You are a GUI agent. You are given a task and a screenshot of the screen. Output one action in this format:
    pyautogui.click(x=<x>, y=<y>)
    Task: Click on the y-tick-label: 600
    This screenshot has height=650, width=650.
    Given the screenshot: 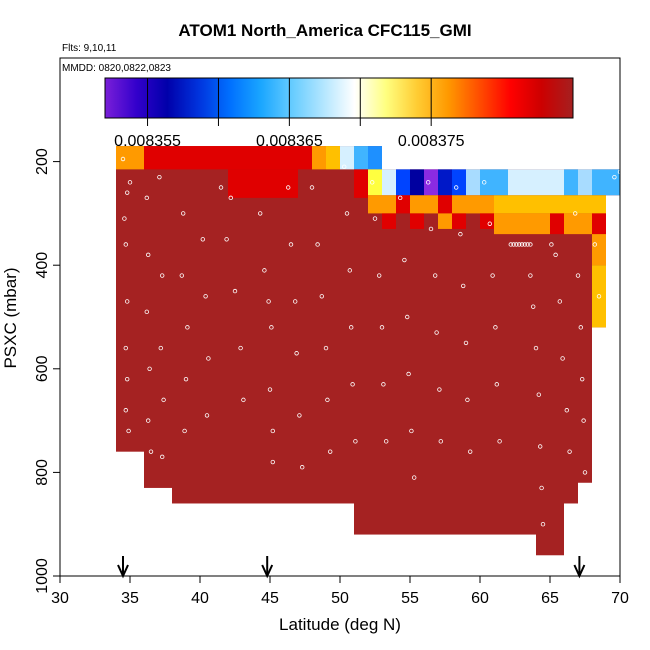 What is the action you would take?
    pyautogui.click(x=42, y=368)
    